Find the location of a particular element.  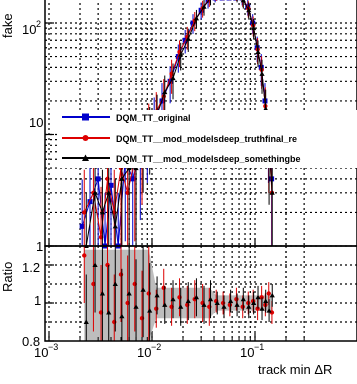

svg-text: −3 is located at coordinates (53, 347).